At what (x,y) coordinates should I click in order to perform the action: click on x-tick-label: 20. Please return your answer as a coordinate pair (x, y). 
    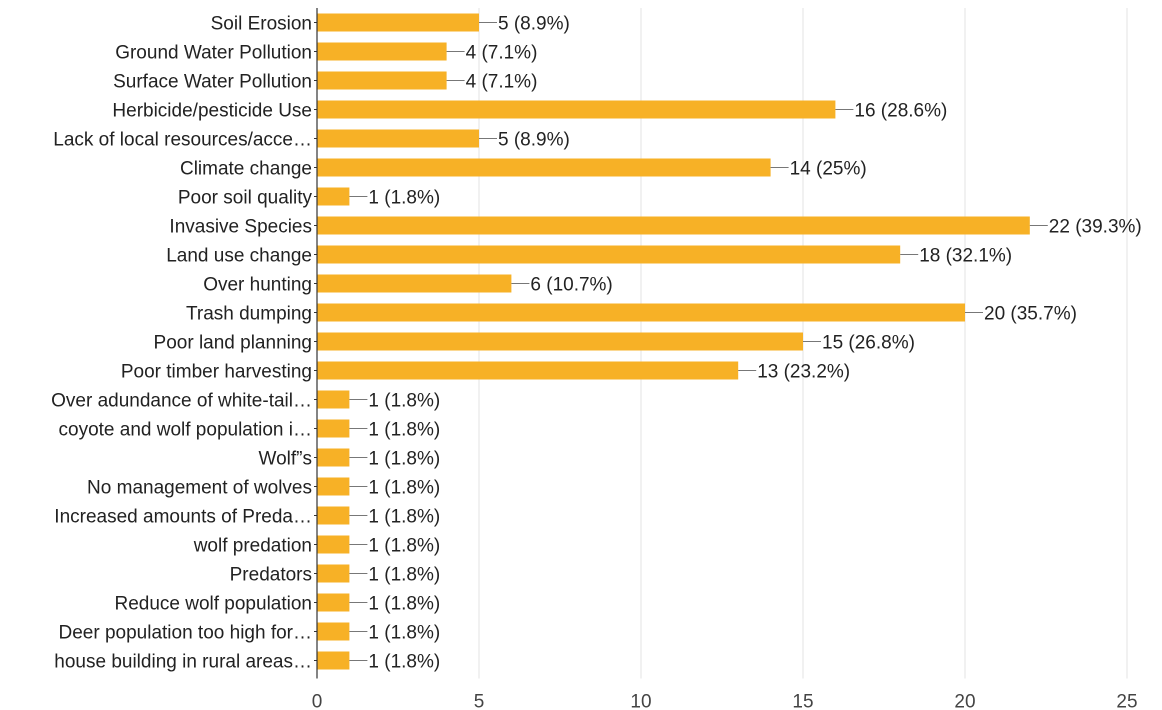
    Looking at the image, I should click on (964, 701).